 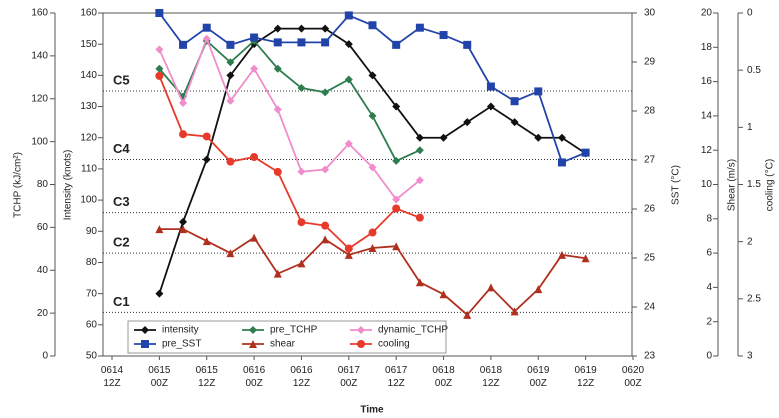 I want to click on x-tick-label: 0615 12Z, so click(x=207, y=377).